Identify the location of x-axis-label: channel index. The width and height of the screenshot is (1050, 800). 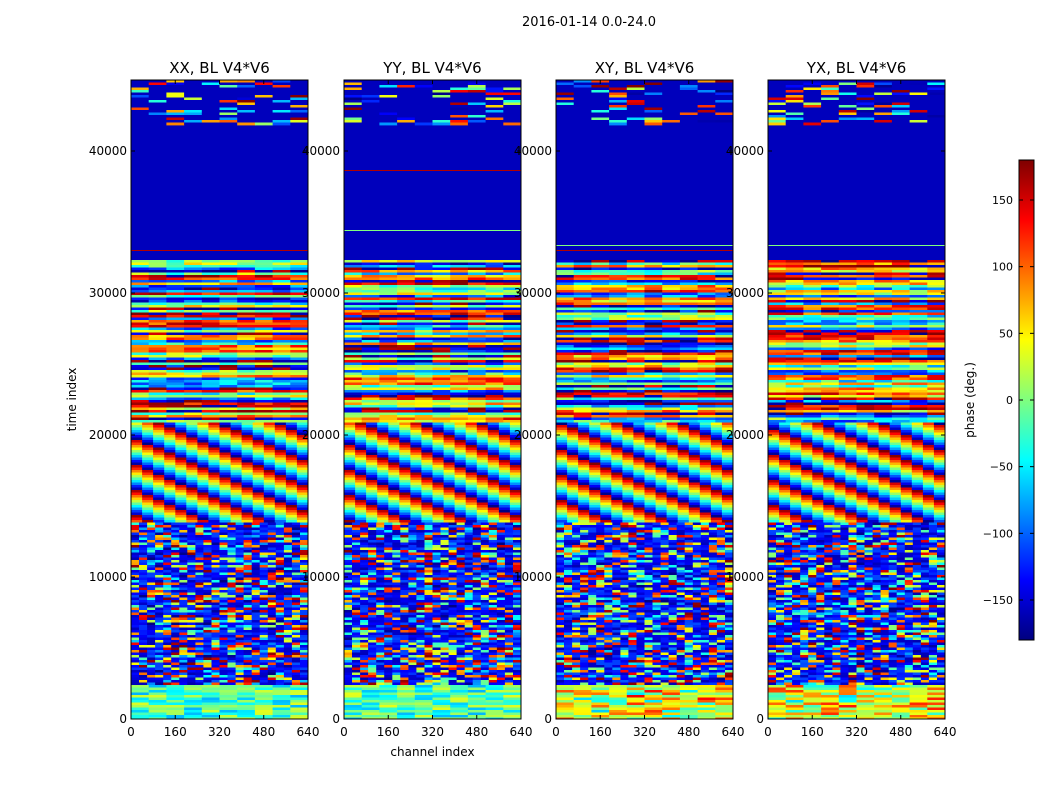
(432, 752).